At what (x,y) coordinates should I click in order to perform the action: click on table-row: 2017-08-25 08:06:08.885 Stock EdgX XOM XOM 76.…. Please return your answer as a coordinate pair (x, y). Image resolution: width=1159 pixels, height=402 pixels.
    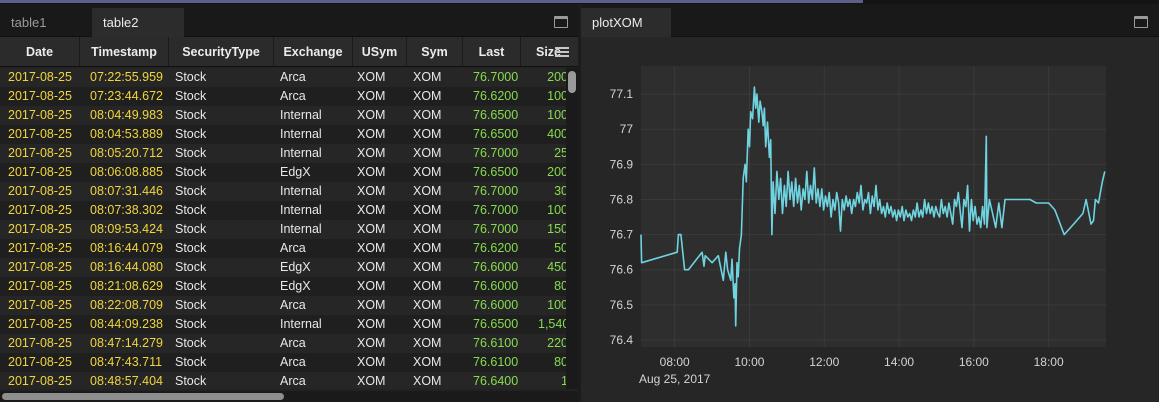
    Looking at the image, I should click on (283, 172).